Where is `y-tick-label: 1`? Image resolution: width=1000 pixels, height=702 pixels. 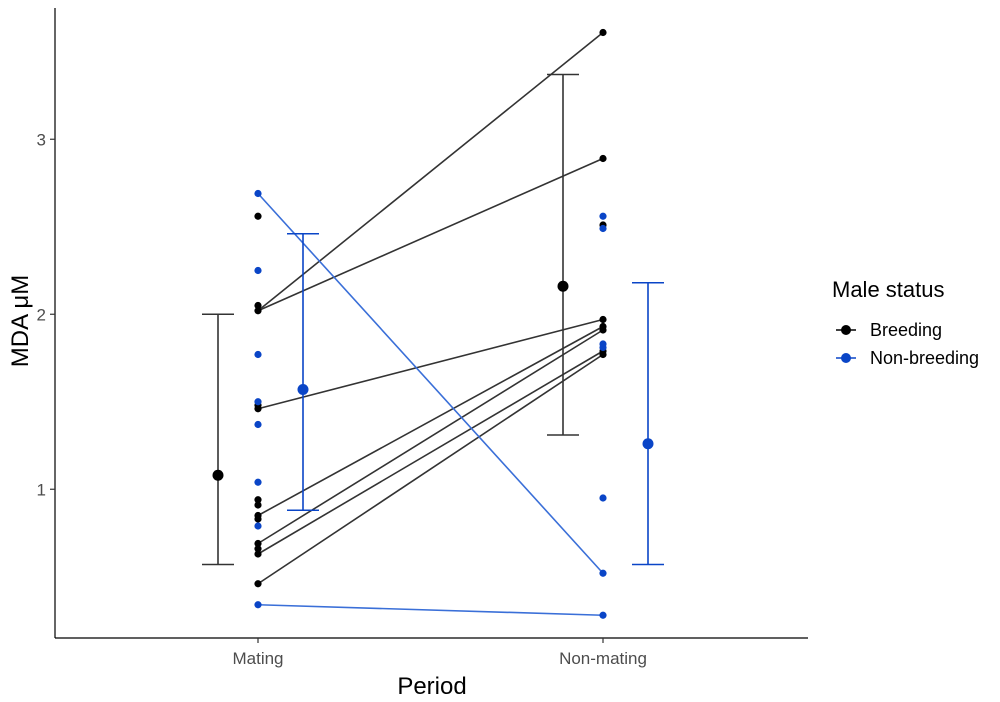
y-tick-label: 1 is located at coordinates (41, 489).